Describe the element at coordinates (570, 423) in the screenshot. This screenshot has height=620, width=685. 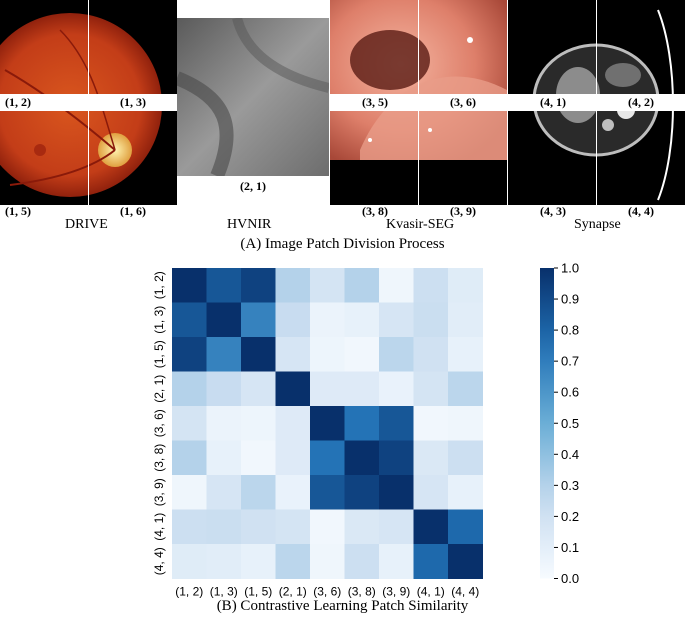
I see `colorbar-tick-label: 0.5` at that location.